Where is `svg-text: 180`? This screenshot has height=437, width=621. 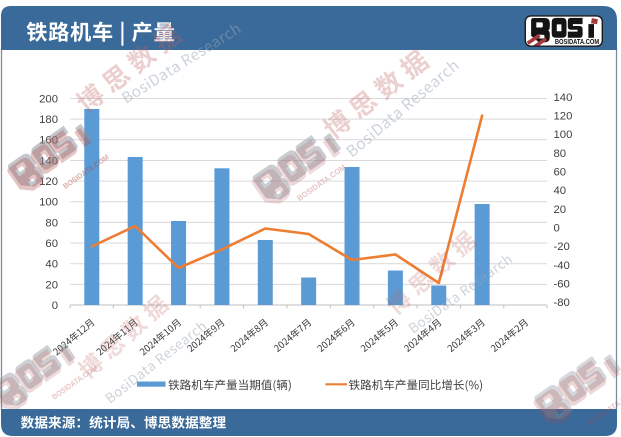
svg-text: 180 is located at coordinates (48, 120).